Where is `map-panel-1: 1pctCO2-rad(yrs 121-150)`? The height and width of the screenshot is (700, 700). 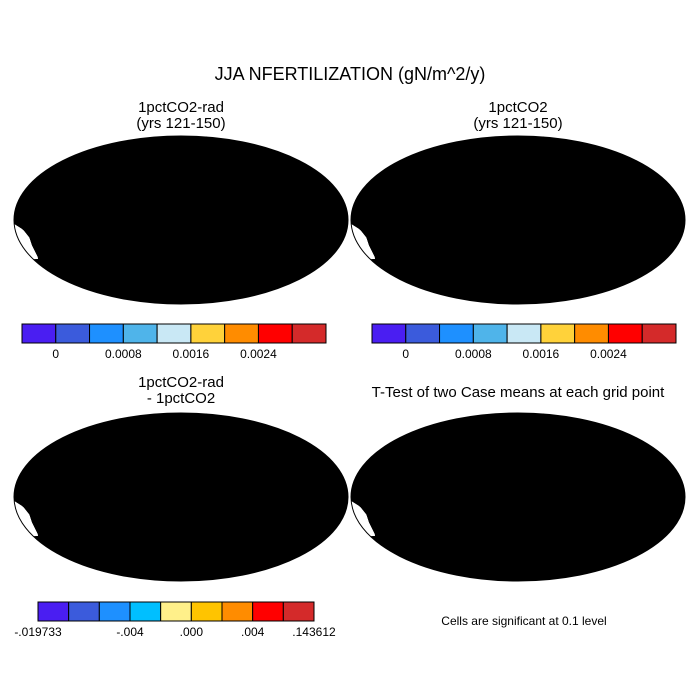
map-panel-1: 1pctCO2-rad(yrs 121-150) is located at coordinates (181, 202).